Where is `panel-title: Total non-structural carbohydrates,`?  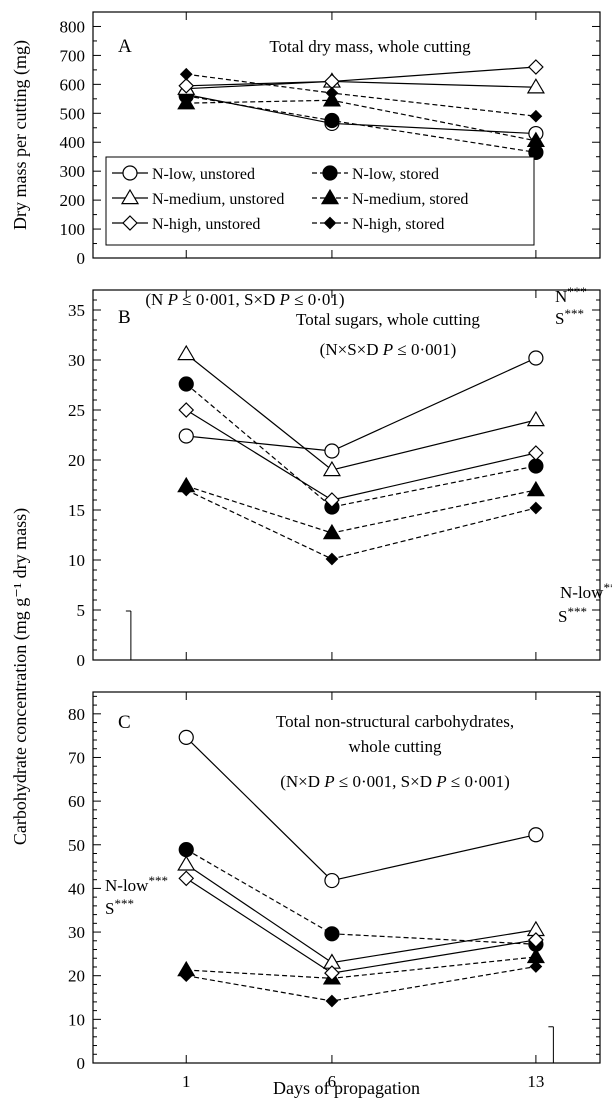 panel-title: Total non-structural carbohydrates, is located at coordinates (395, 721).